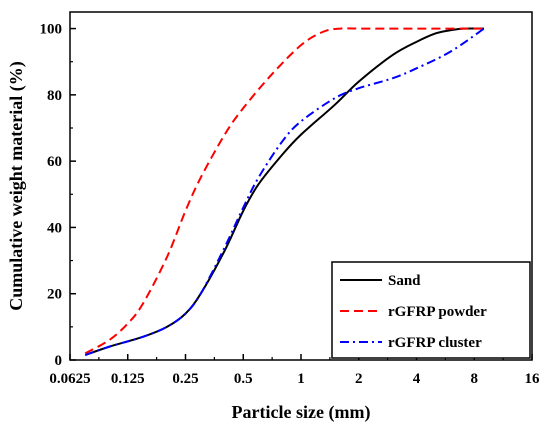 This screenshot has height=434, width=550. Describe the element at coordinates (417, 379) in the screenshot. I see `x-tick-label: 4` at that location.